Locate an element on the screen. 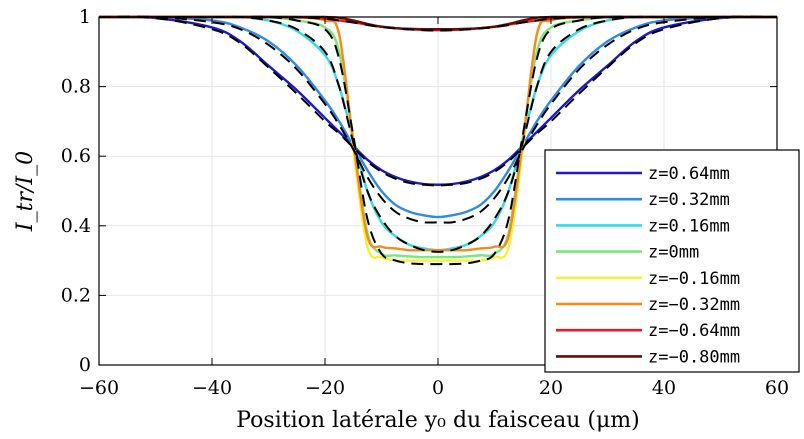  x-tick-labels: −60 −40 −20 0 20 40 60 is located at coordinates (434, 388).